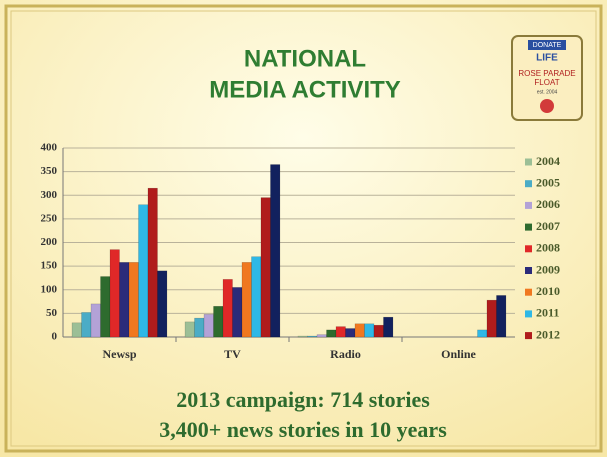 This screenshot has height=462, width=607. I want to click on logo-frame, so click(547, 78).